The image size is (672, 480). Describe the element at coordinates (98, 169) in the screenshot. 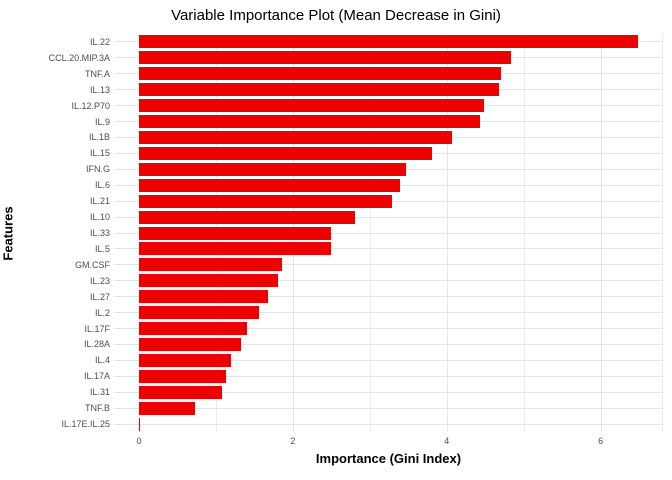

I see `y-tick-label-IFN.G: IFN.G` at that location.